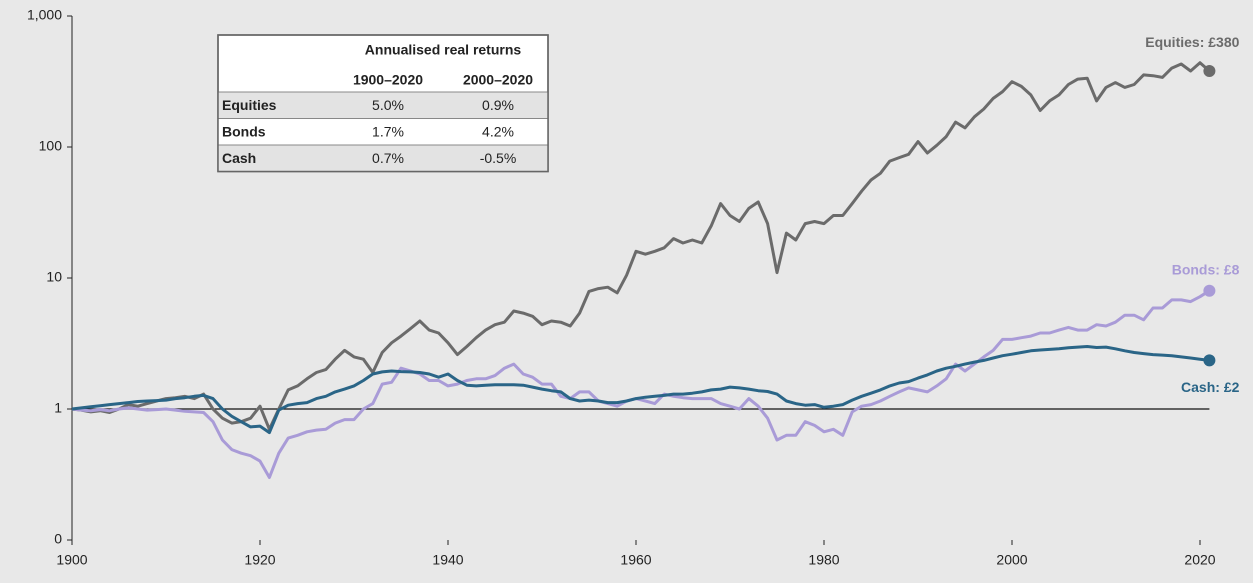 The image size is (1253, 583). What do you see at coordinates (388, 105) in the screenshot?
I see `table-cell: 5.0%` at bounding box center [388, 105].